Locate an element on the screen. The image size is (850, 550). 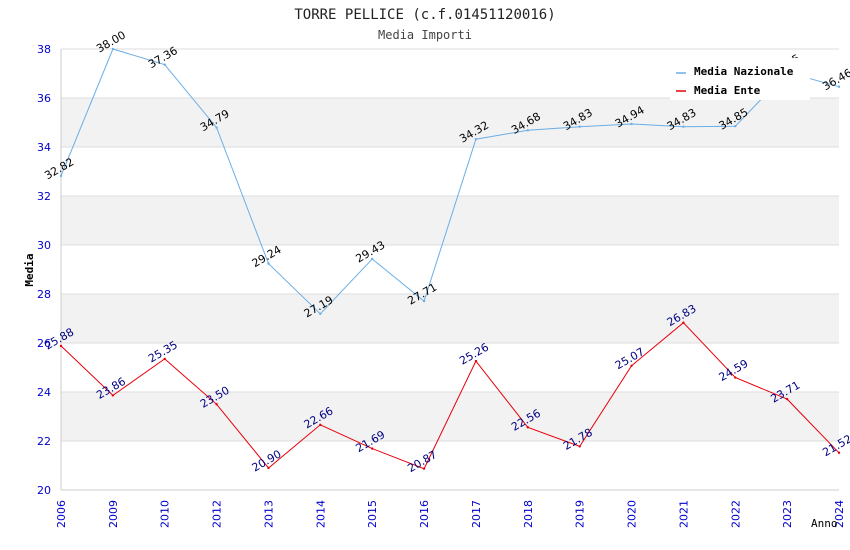
x-tick-label: 2016 is located at coordinates (424, 514).